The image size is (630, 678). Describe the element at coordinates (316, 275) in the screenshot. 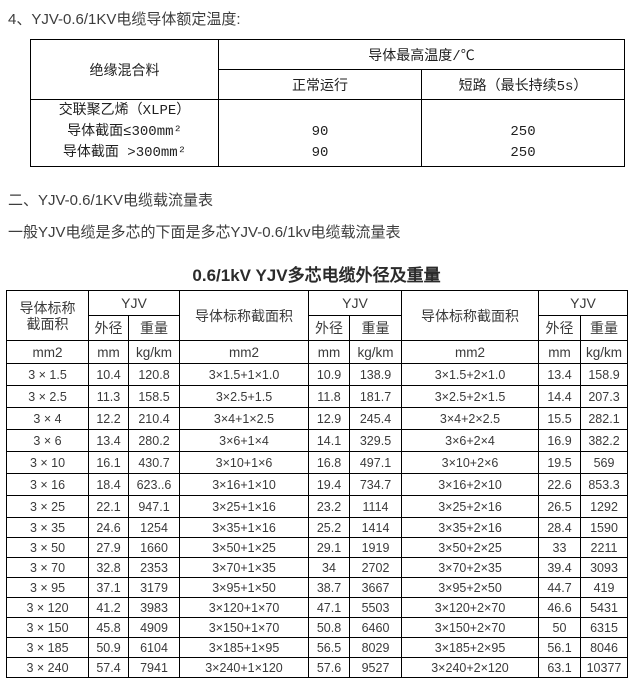

I see `size-table-title: 0.6/1kV YJV多芯电缆外径及重量` at that location.